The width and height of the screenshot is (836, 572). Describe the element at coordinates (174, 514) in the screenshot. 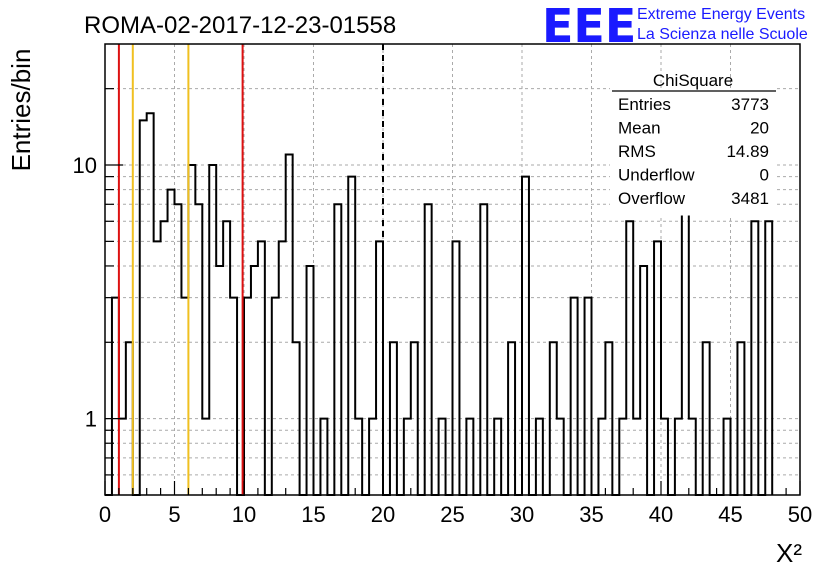

I see `x-tick-label: 5` at that location.